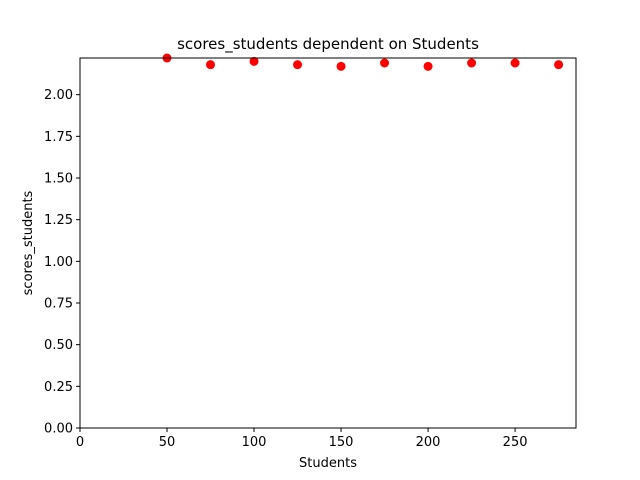  I want to click on chart-title: scores_students dependent on Students, so click(328, 44).